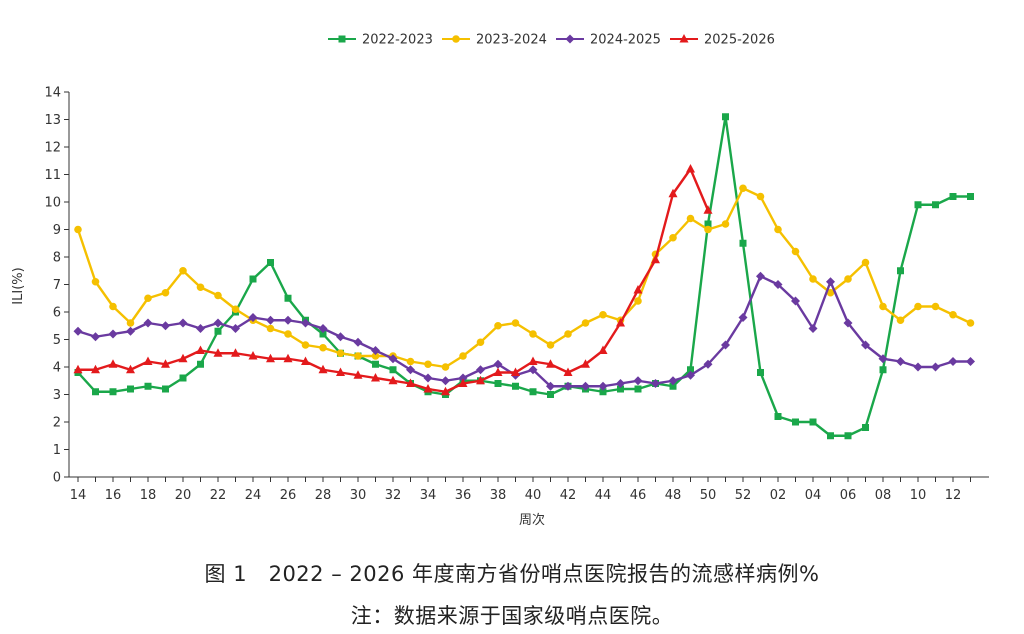  I want to click on x-tick-label: 26, so click(288, 495).